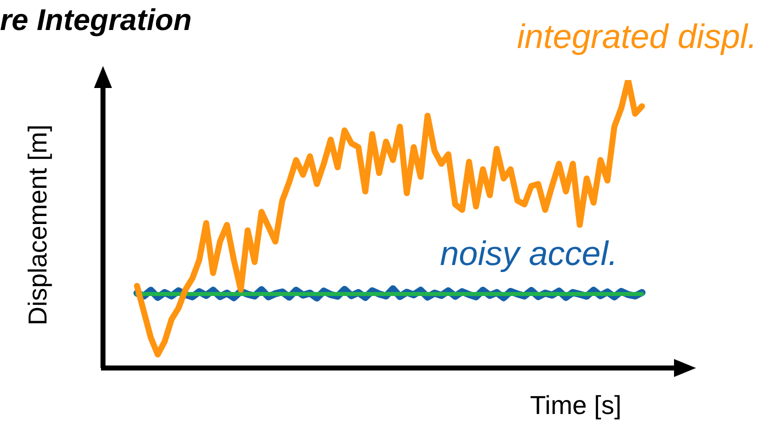 Image resolution: width=769 pixels, height=430 pixels. I want to click on series-label: noisy accel., so click(529, 254).